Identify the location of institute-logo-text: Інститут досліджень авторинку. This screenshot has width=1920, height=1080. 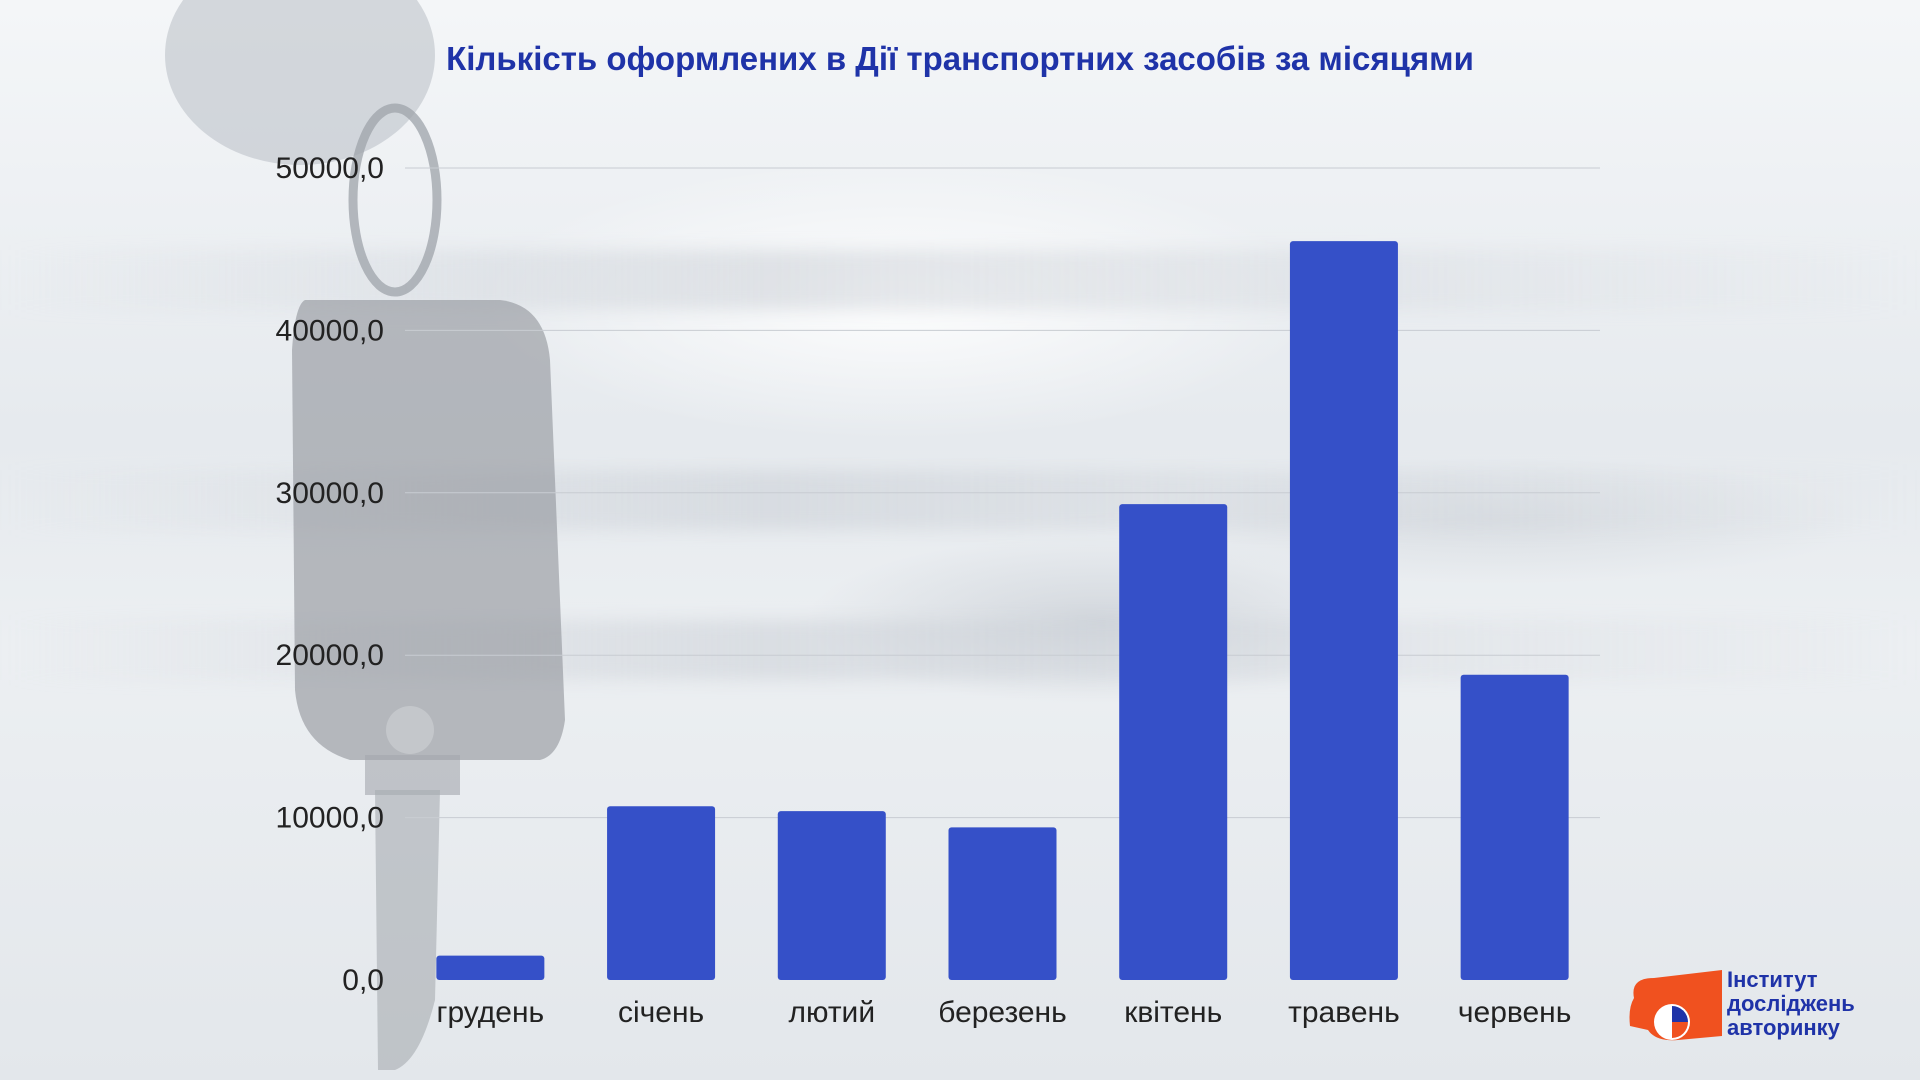
(1791, 1004).